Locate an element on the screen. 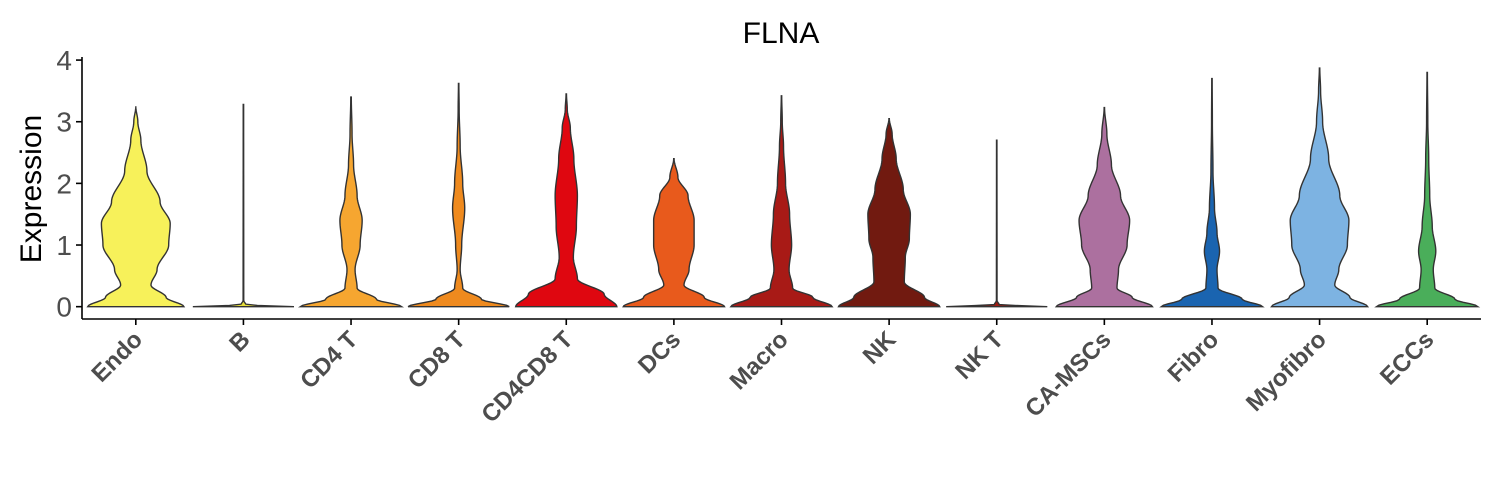 The height and width of the screenshot is (500, 1500). violin-cd4-t is located at coordinates (351, 202).